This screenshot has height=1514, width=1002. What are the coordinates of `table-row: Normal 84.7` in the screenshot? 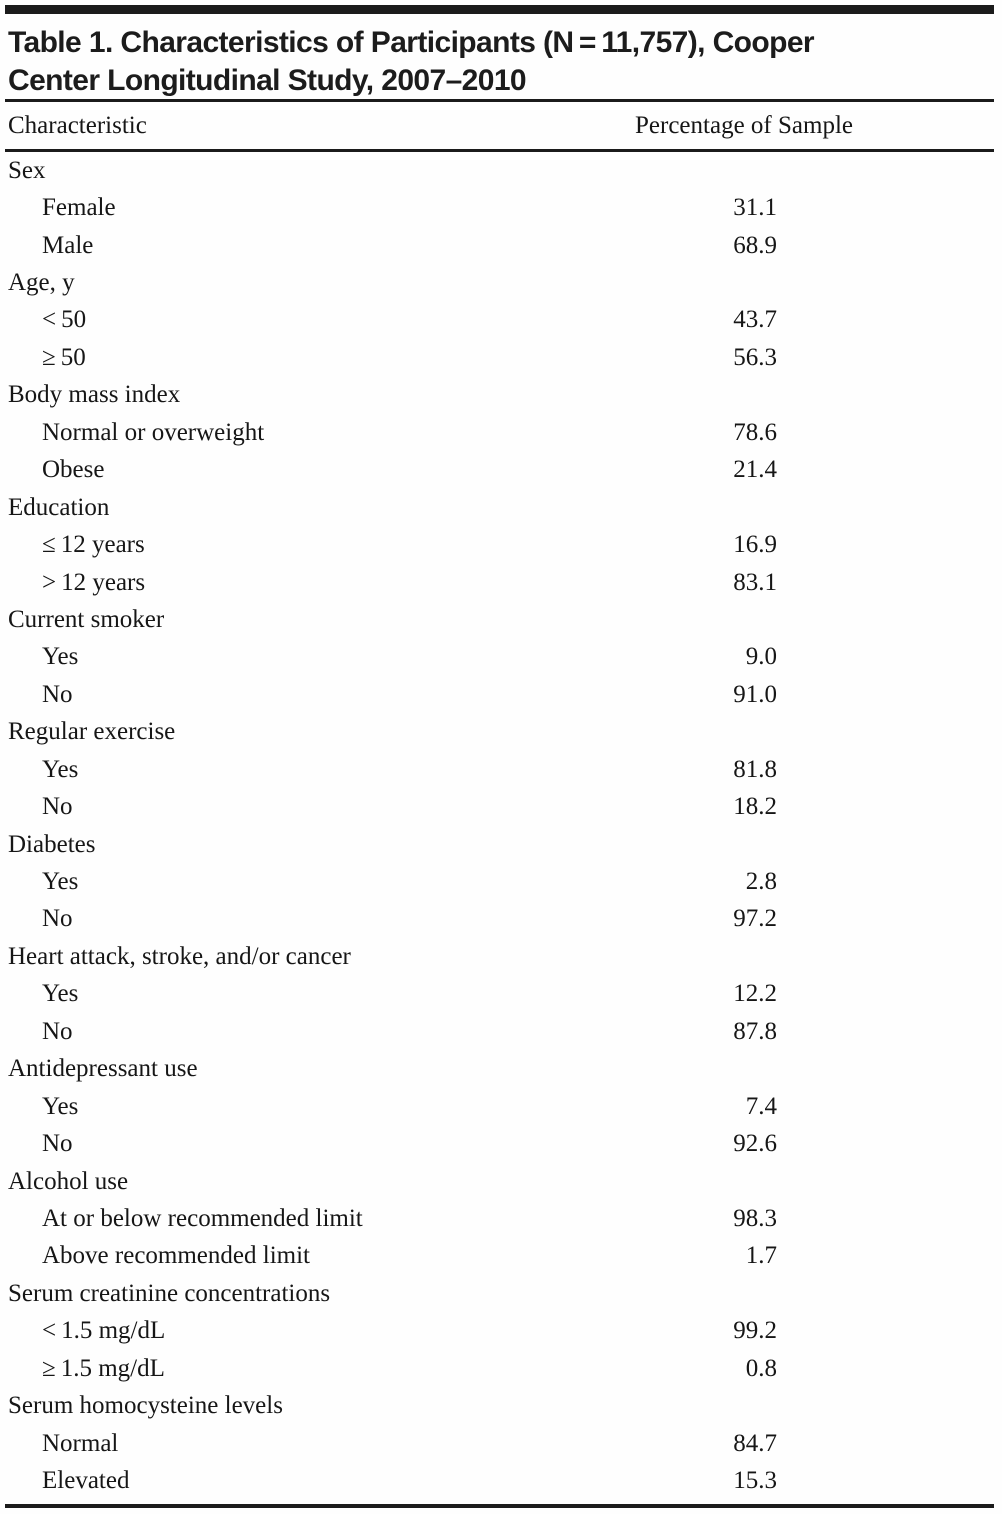 It's located at (501, 1443).